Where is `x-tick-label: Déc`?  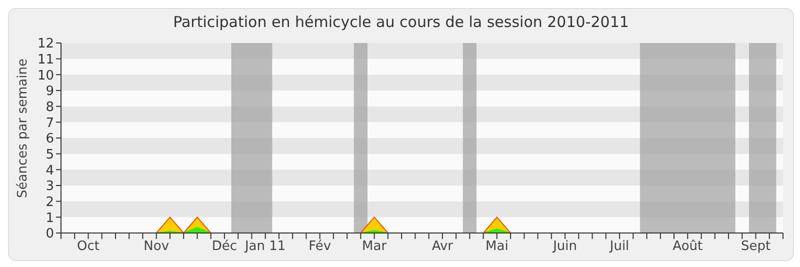 x-tick-label: Déc is located at coordinates (225, 246).